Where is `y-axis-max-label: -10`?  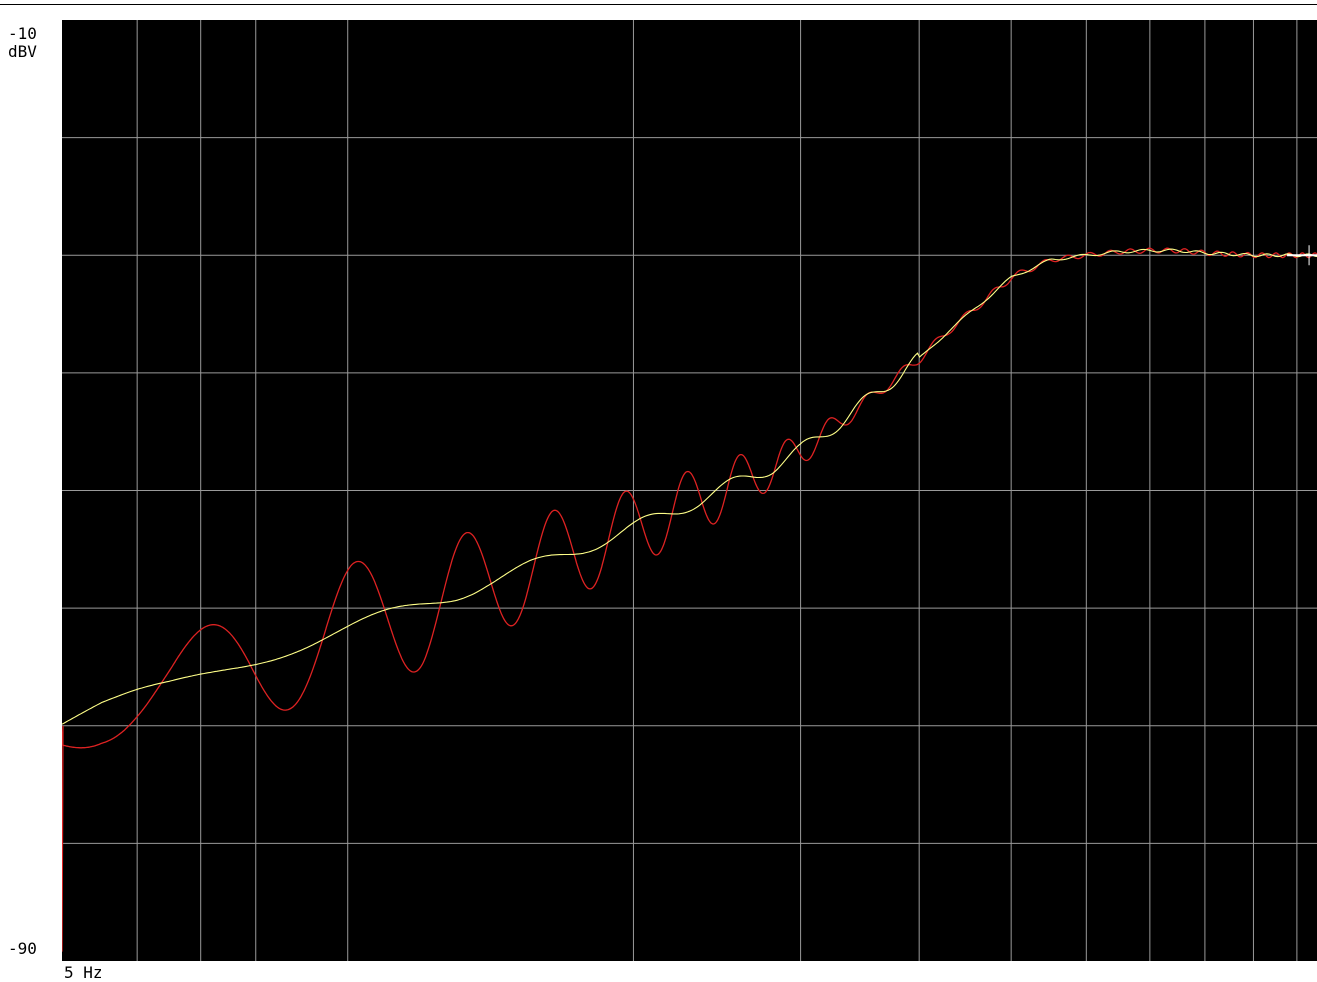 y-axis-max-label: -10 is located at coordinates (22, 33).